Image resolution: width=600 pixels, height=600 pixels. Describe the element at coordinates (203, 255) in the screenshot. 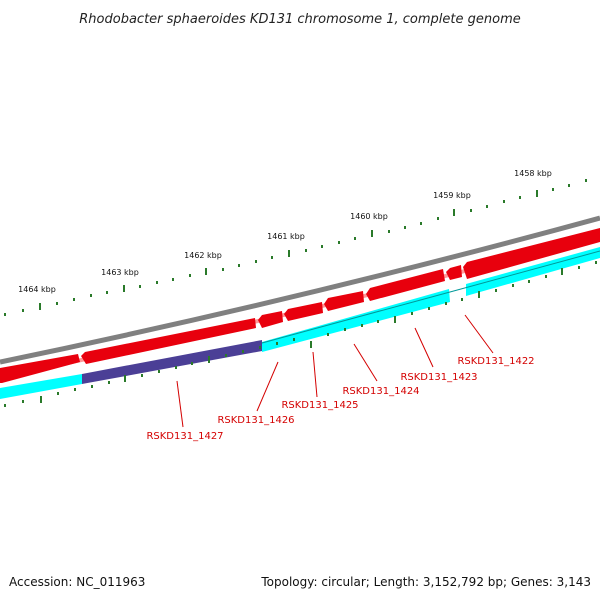

I see `kbp-label: 1462 kbp` at that location.